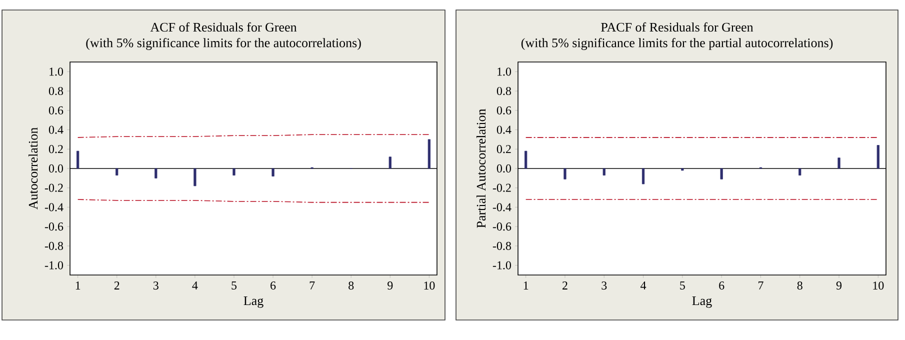 Image resolution: width=905 pixels, height=340 pixels. I want to click on chart-subtitle: (with 5% significance limits for the partial autocorrelations), so click(677, 44).